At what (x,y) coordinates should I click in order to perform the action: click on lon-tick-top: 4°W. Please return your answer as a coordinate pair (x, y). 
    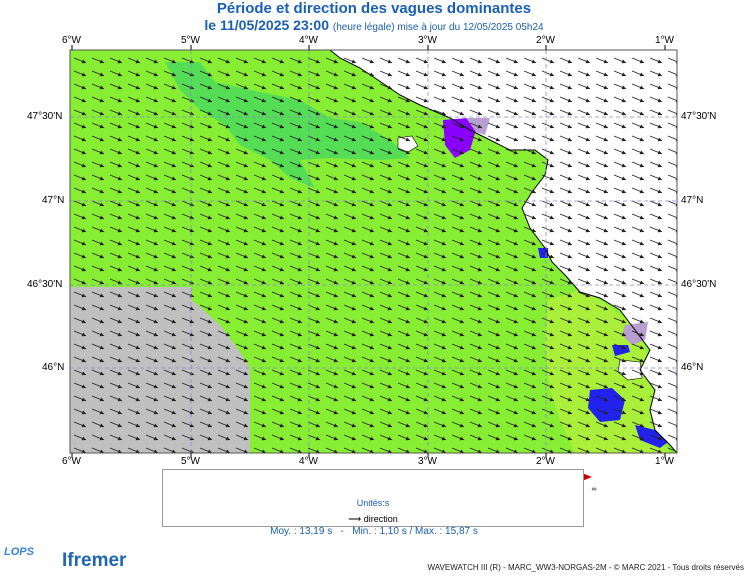
    Looking at the image, I should click on (308, 40).